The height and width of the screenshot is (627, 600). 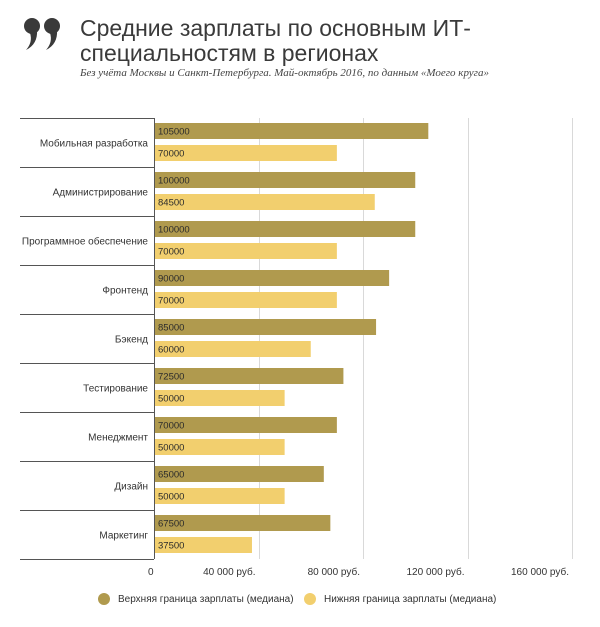 I want to click on data-label-upper: 72500, so click(x=171, y=377).